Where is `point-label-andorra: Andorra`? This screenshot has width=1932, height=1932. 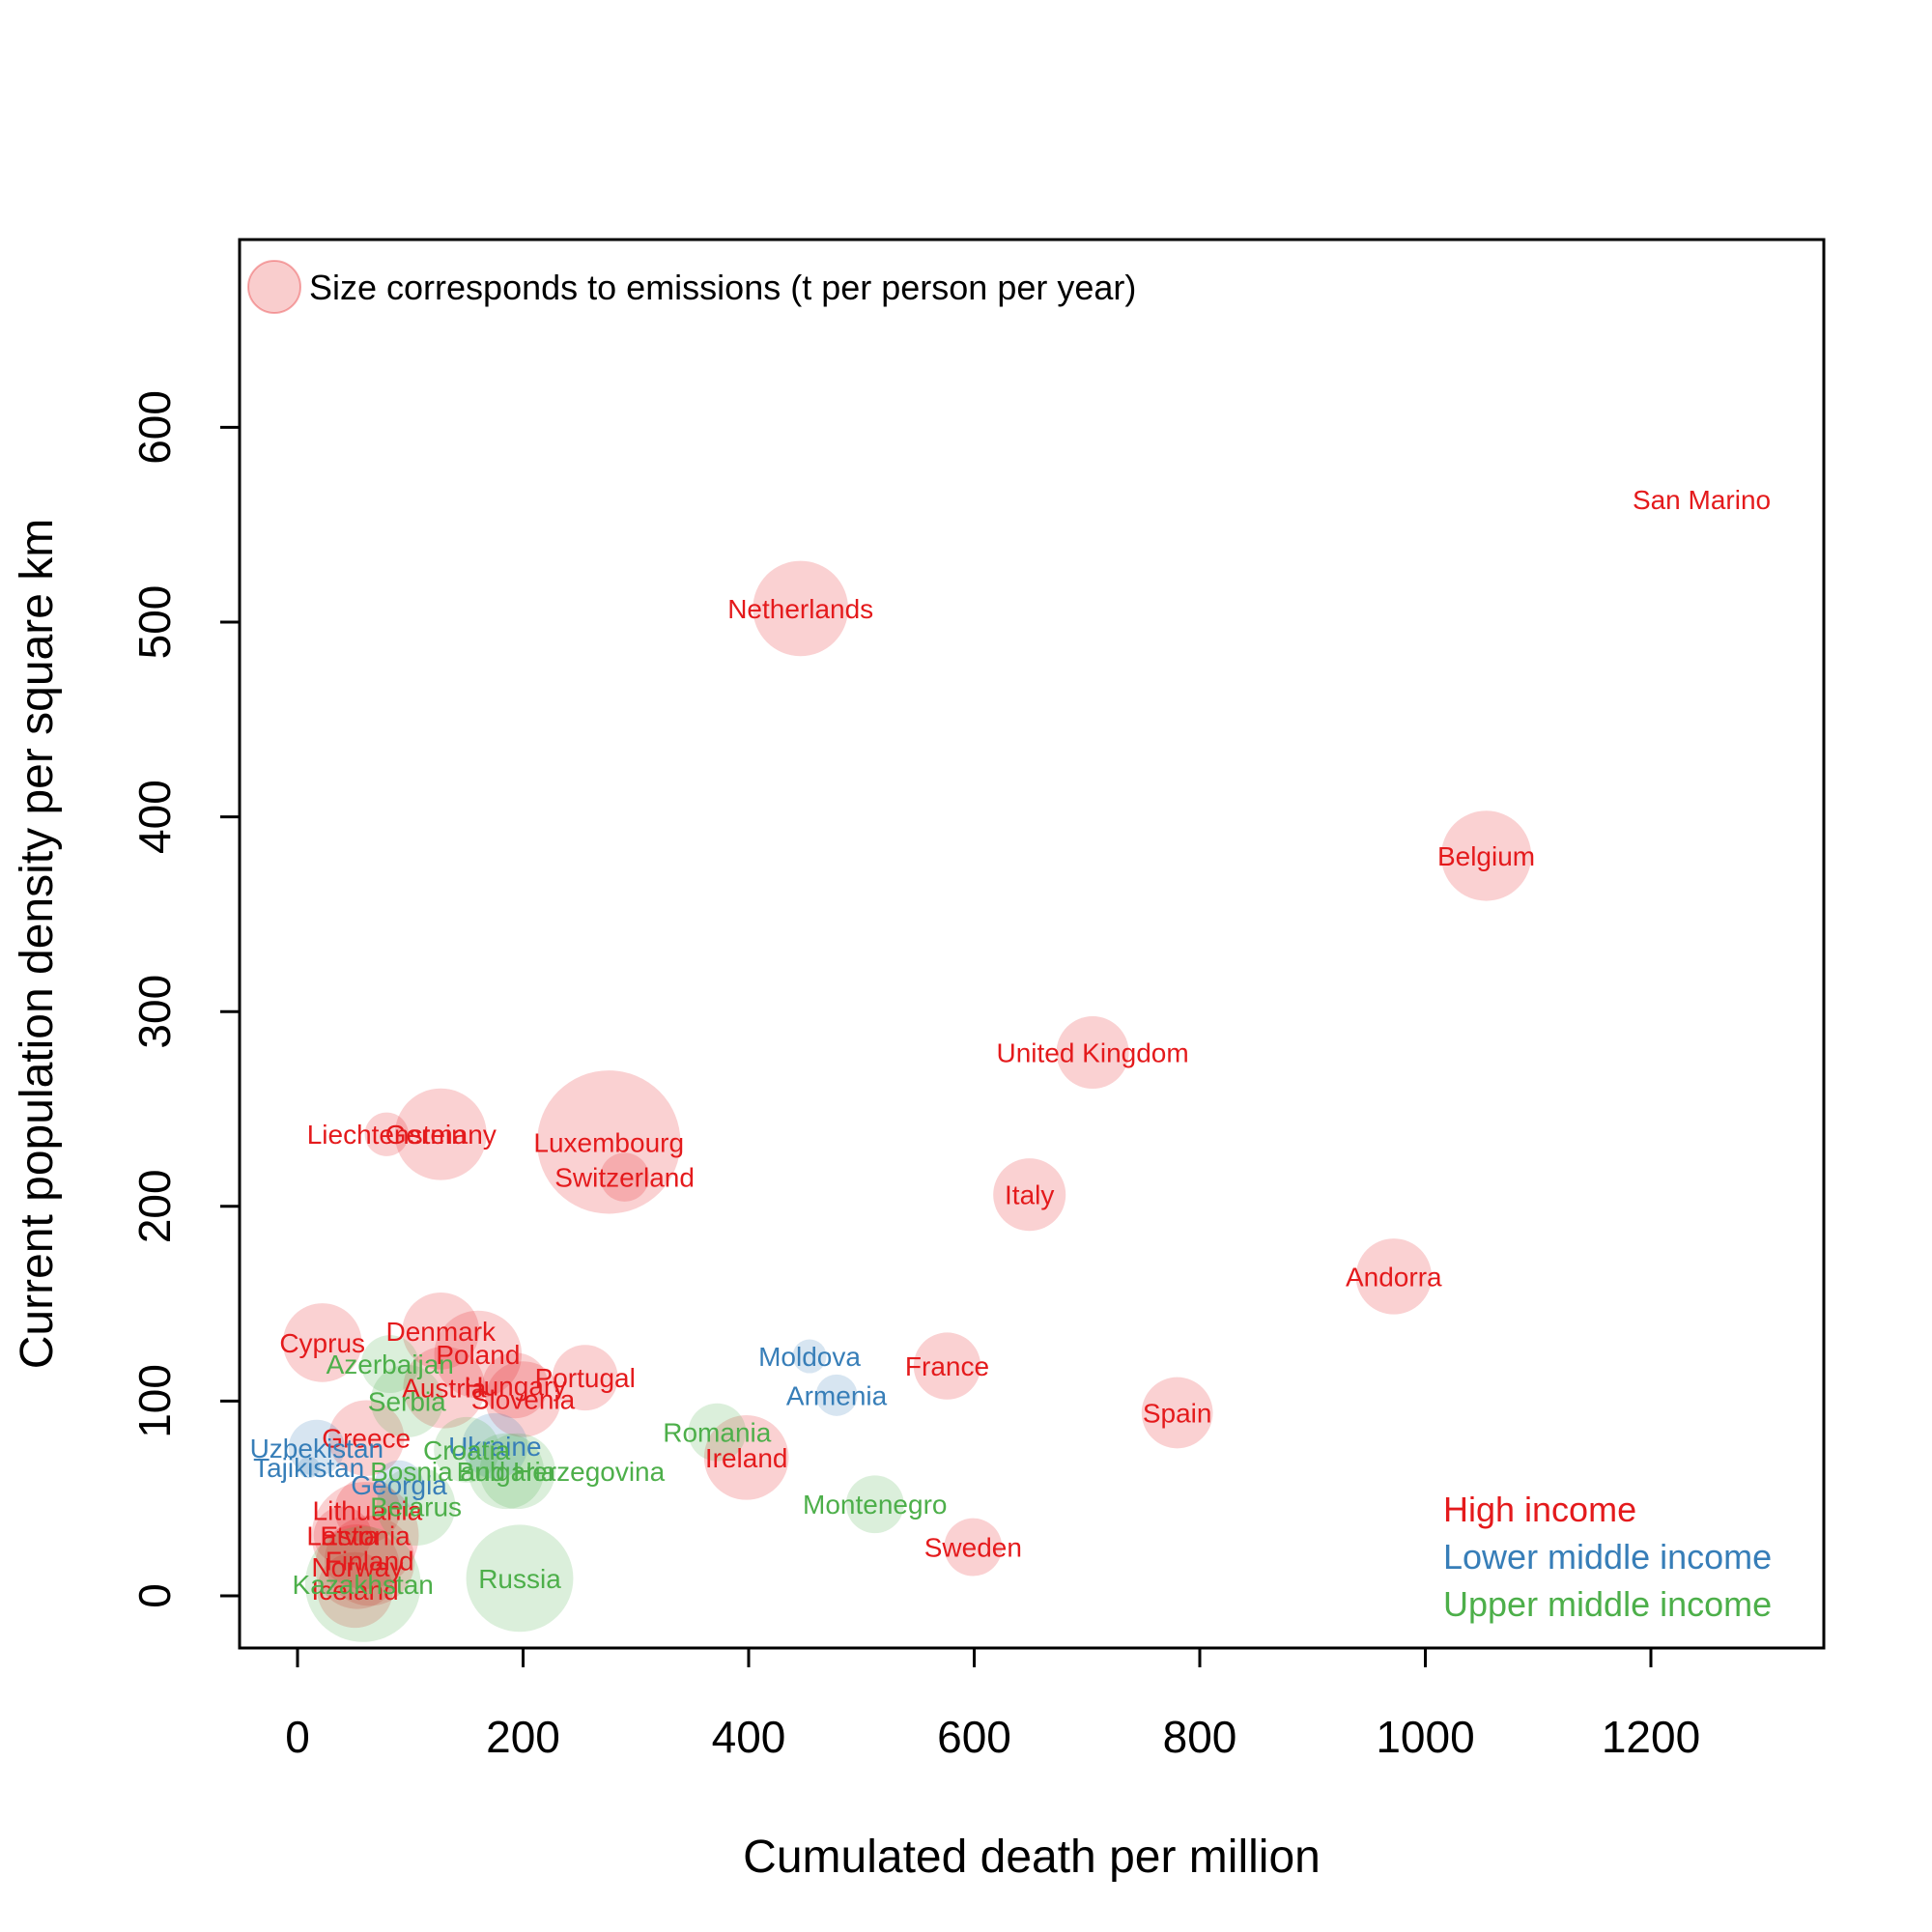 point-label-andorra: Andorra is located at coordinates (1394, 1277).